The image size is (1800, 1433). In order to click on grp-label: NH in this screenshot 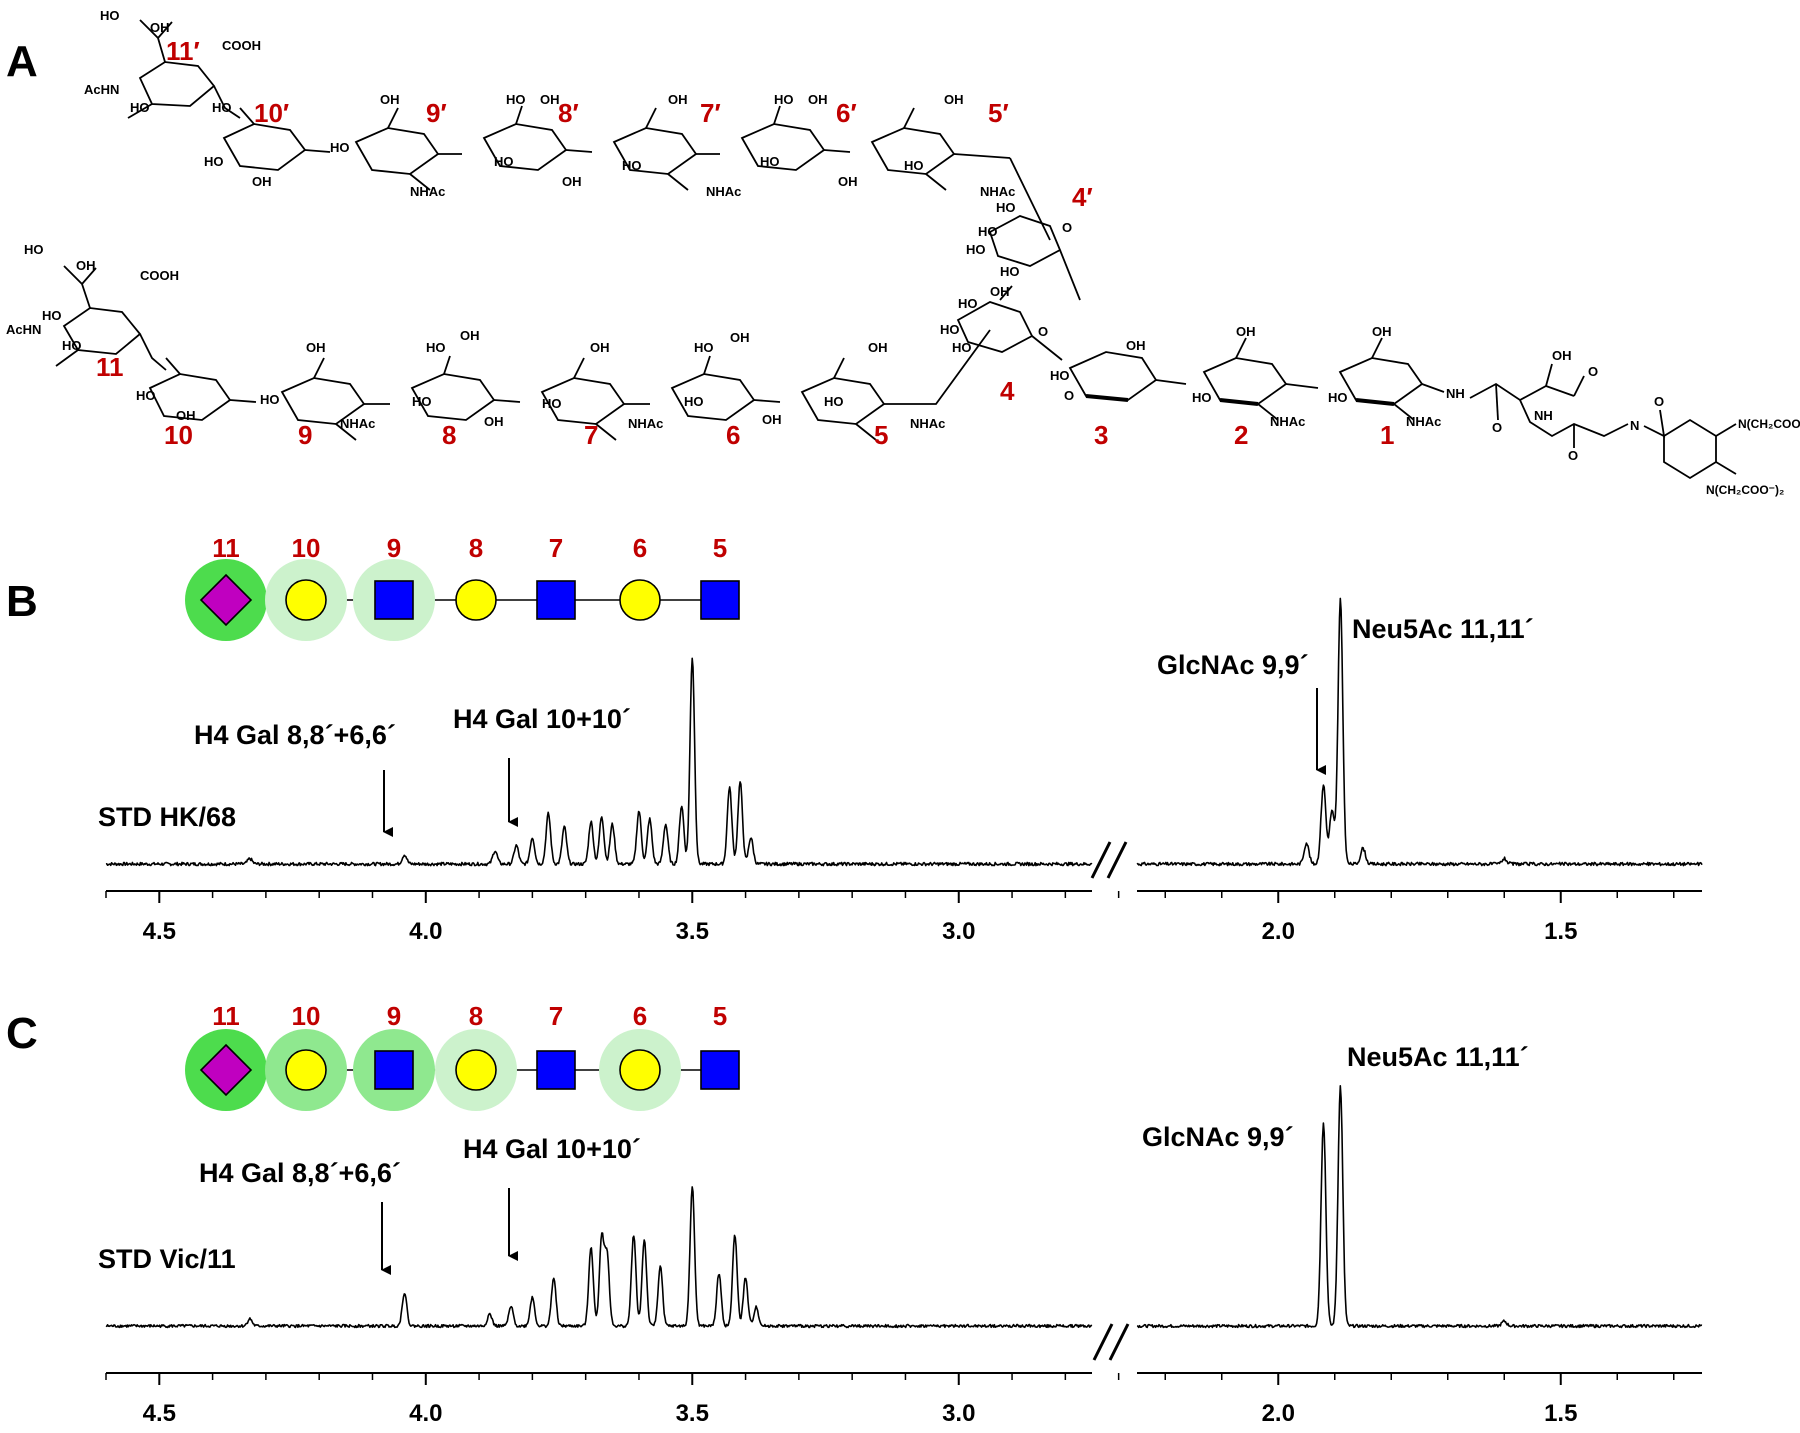, I will do `click(1455, 393)`.